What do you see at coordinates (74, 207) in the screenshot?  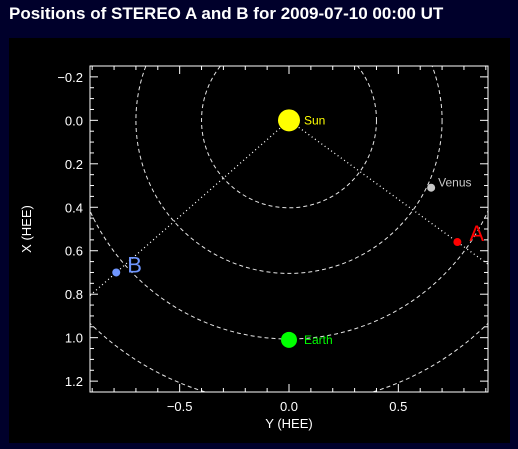 I see `y-tick-label: 0.4` at bounding box center [74, 207].